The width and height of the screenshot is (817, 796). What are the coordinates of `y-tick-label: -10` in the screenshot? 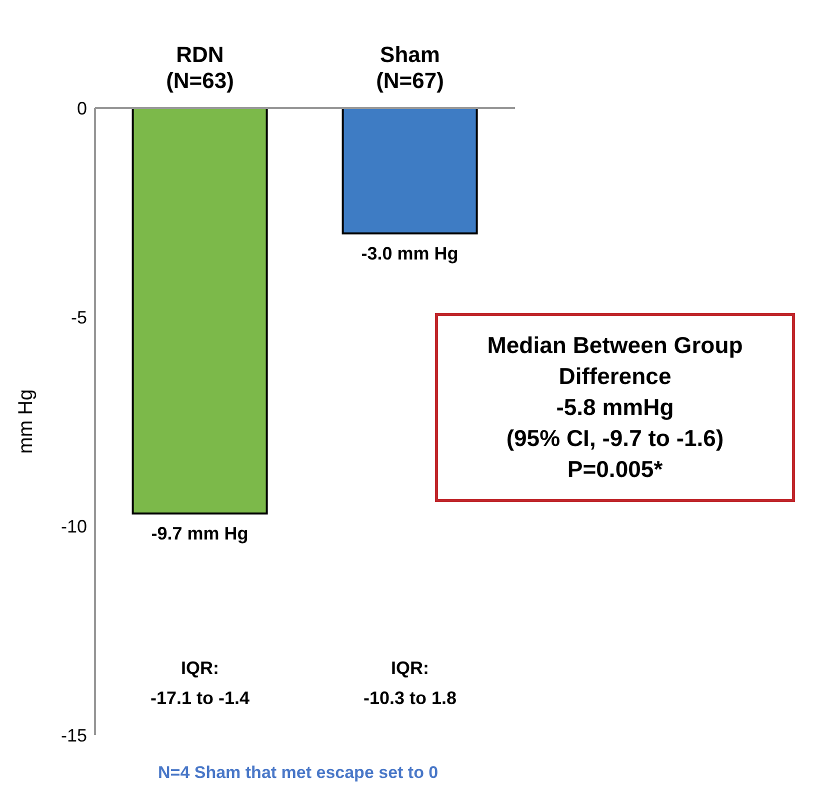 It's located at (73, 526).